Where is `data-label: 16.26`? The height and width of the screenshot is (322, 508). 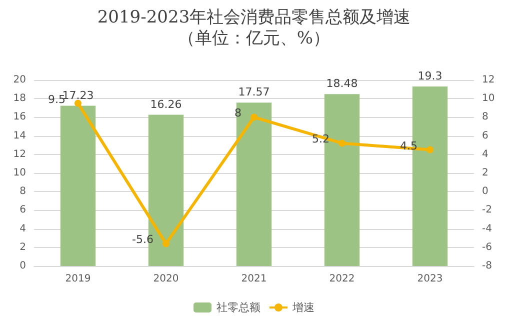
data-label: 16.26 is located at coordinates (166, 104).